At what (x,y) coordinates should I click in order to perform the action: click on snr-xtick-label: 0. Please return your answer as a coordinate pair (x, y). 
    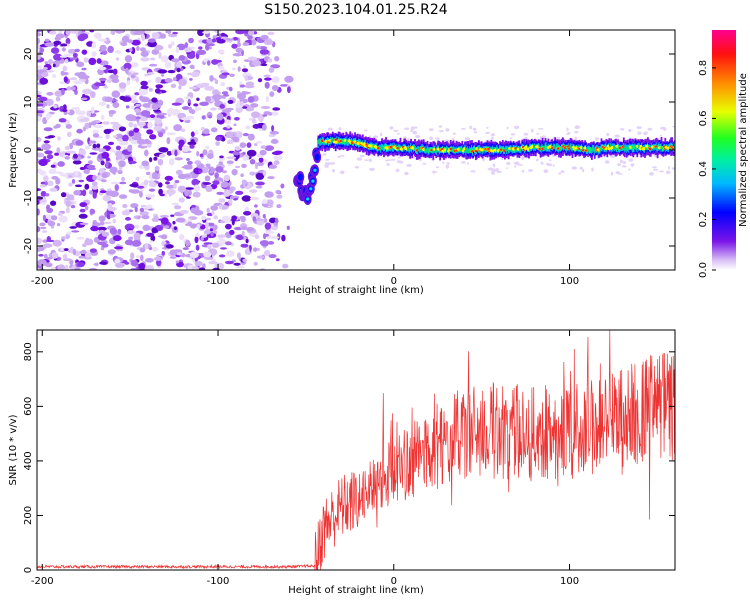
    Looking at the image, I should click on (394, 581).